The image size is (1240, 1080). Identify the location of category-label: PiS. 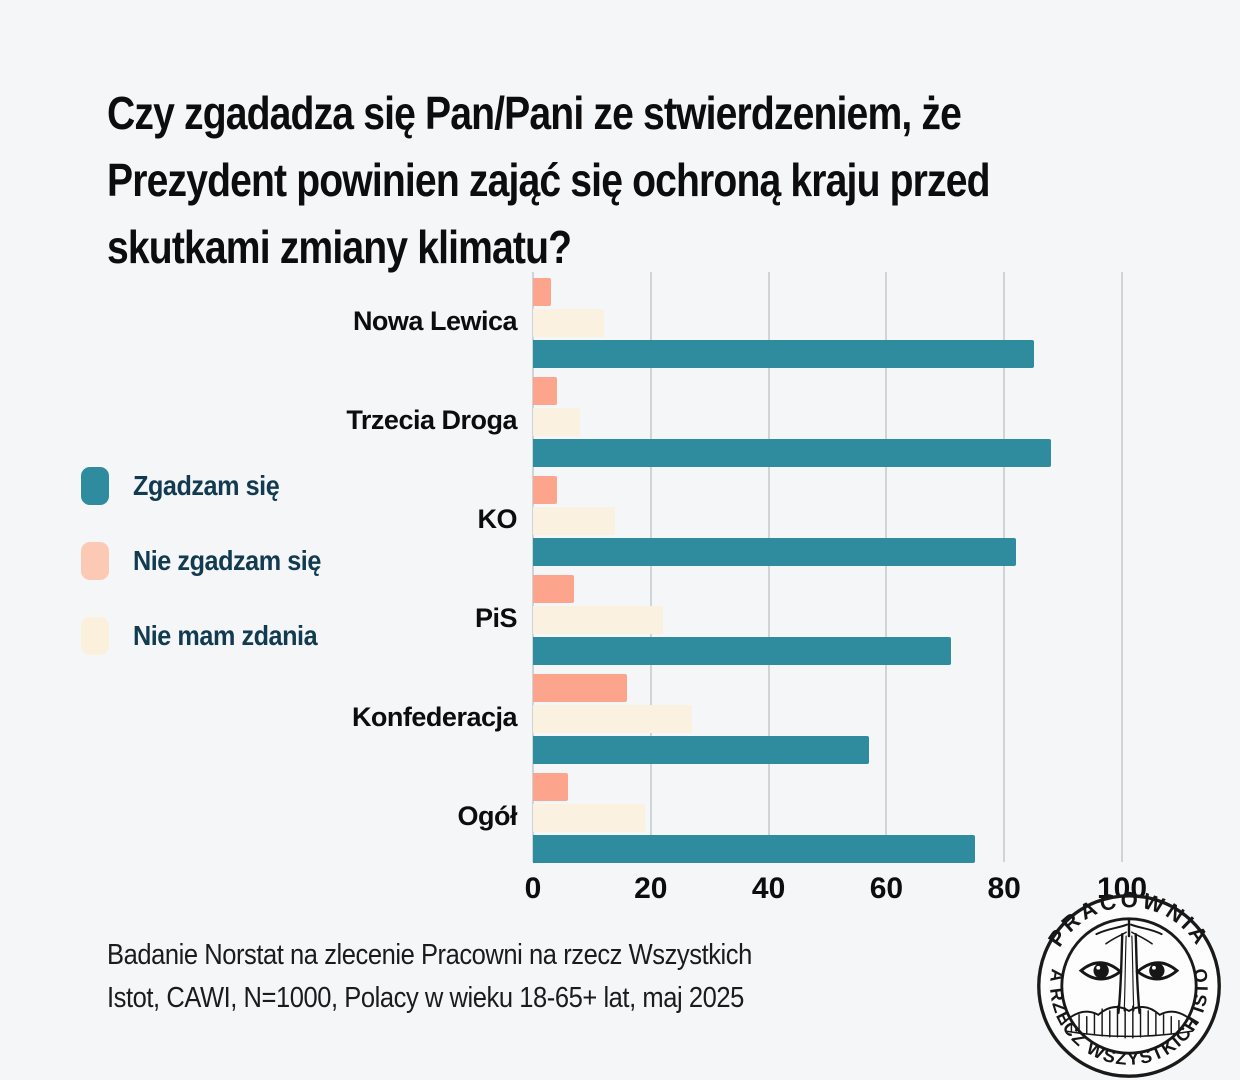
(496, 618).